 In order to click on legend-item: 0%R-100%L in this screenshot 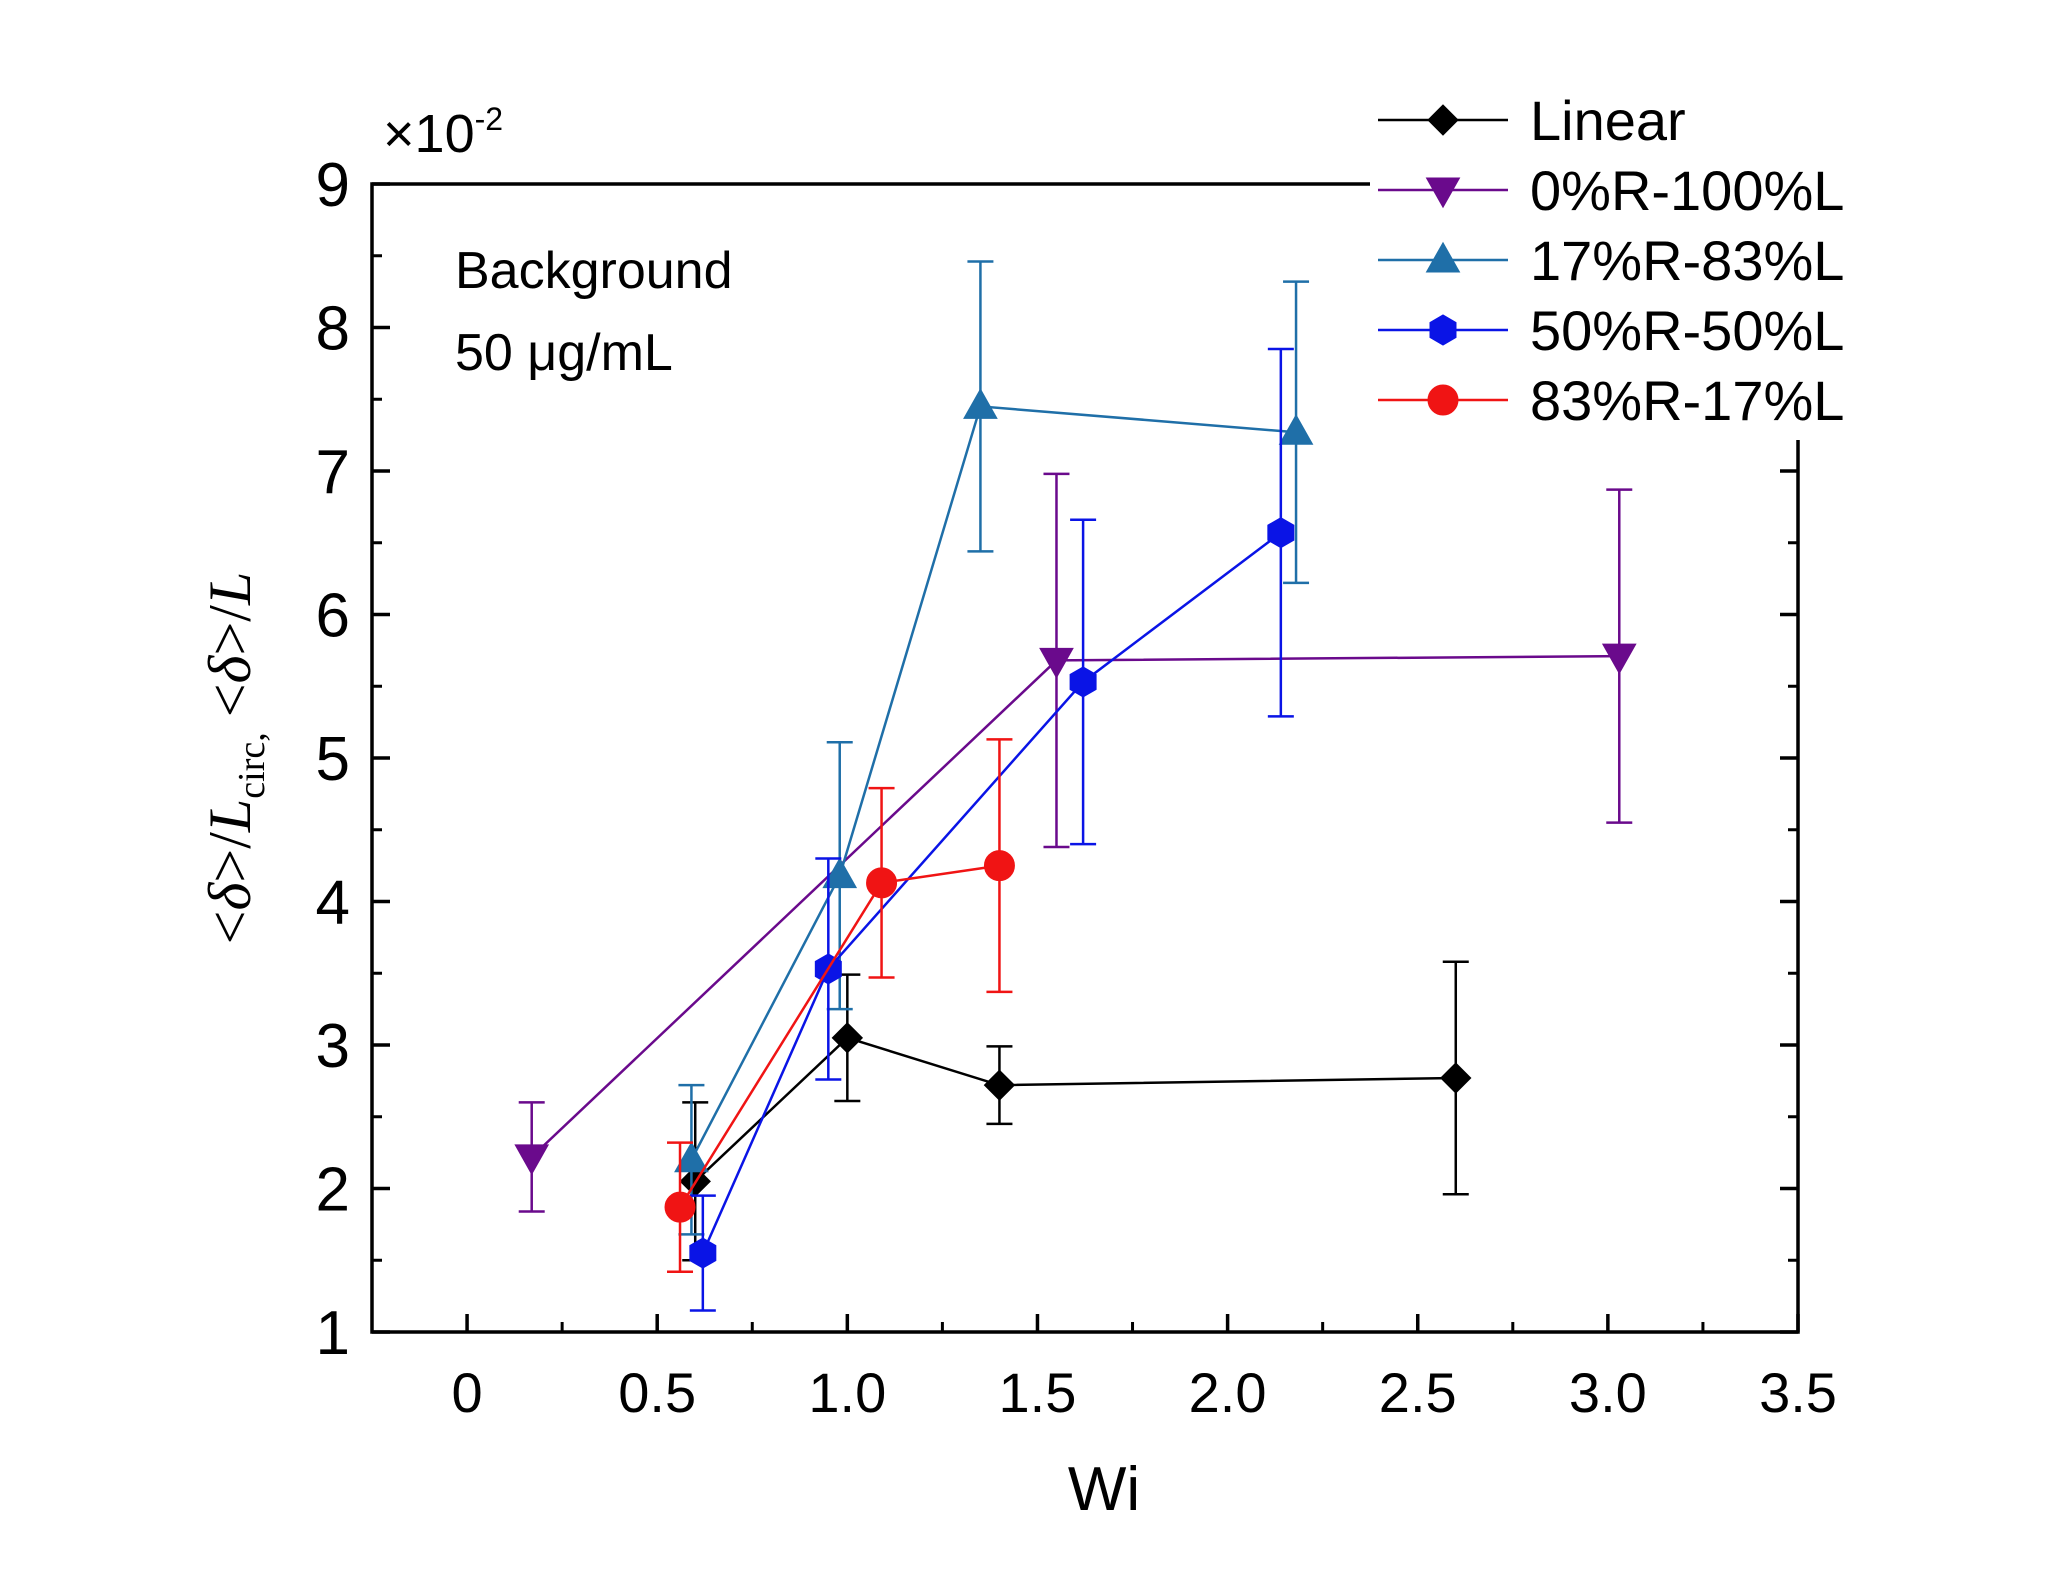, I will do `click(1611, 190)`.